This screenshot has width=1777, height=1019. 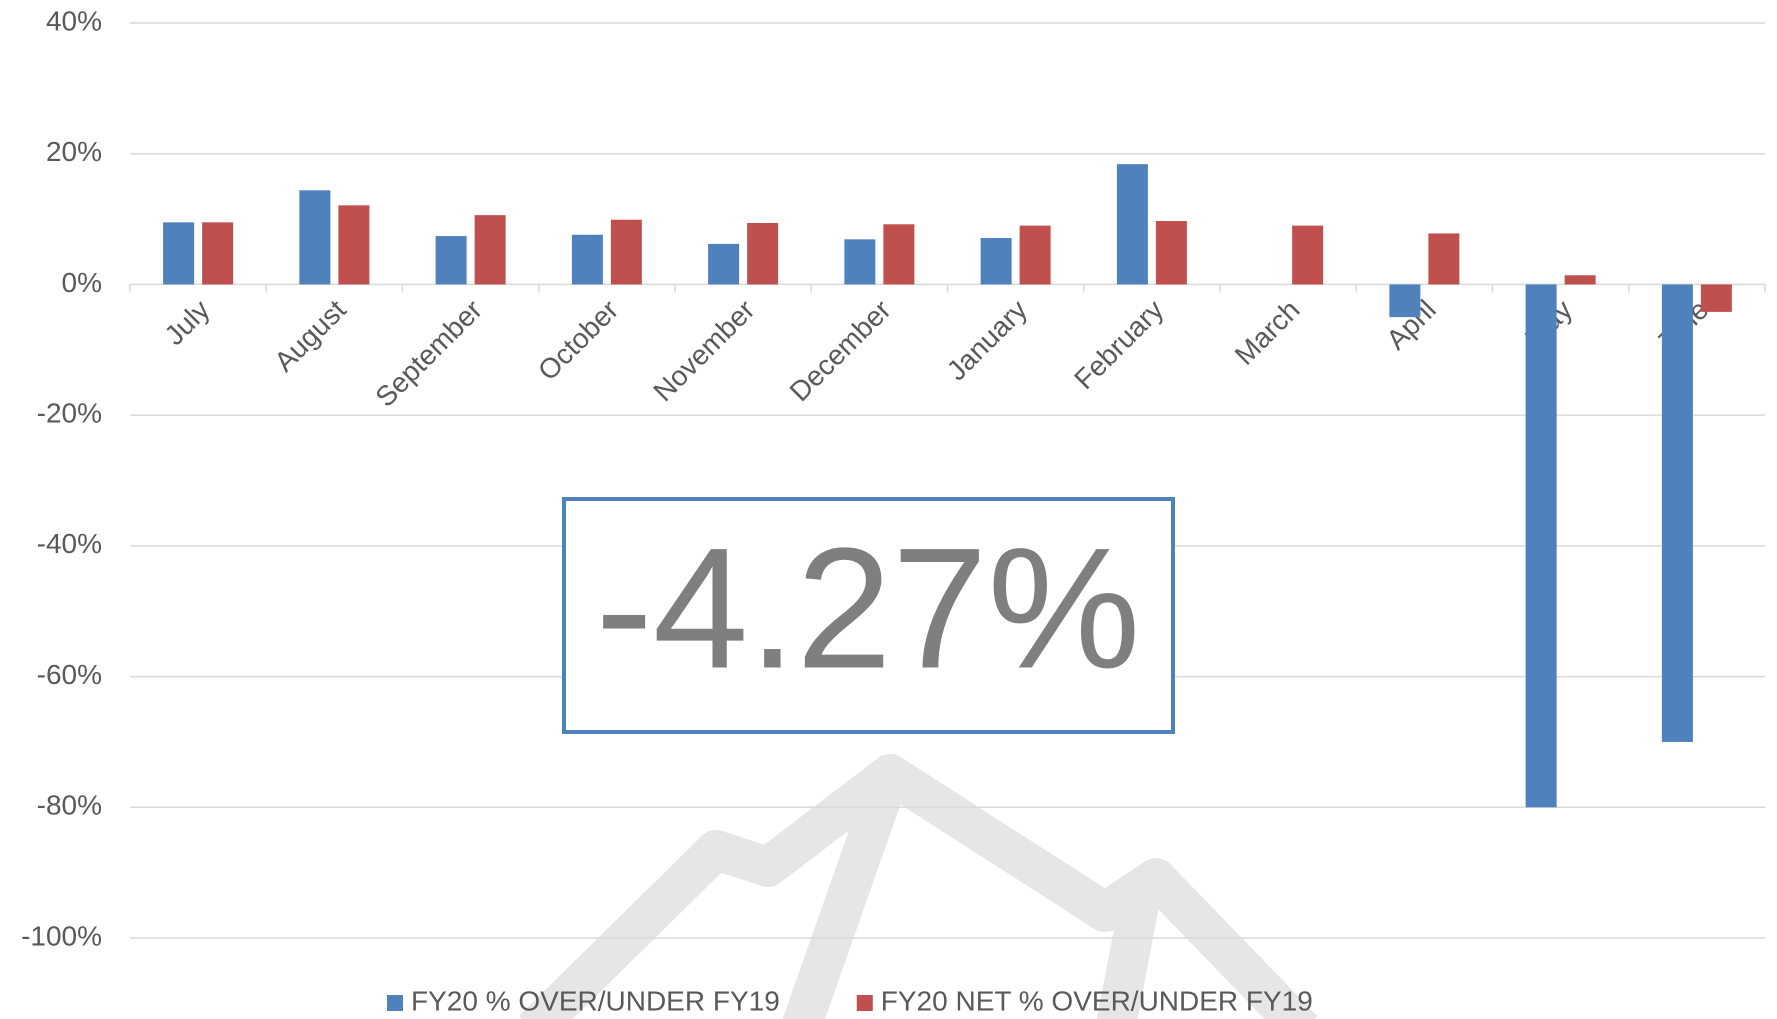 What do you see at coordinates (987, 340) in the screenshot?
I see `x-tick-label: January` at bounding box center [987, 340].